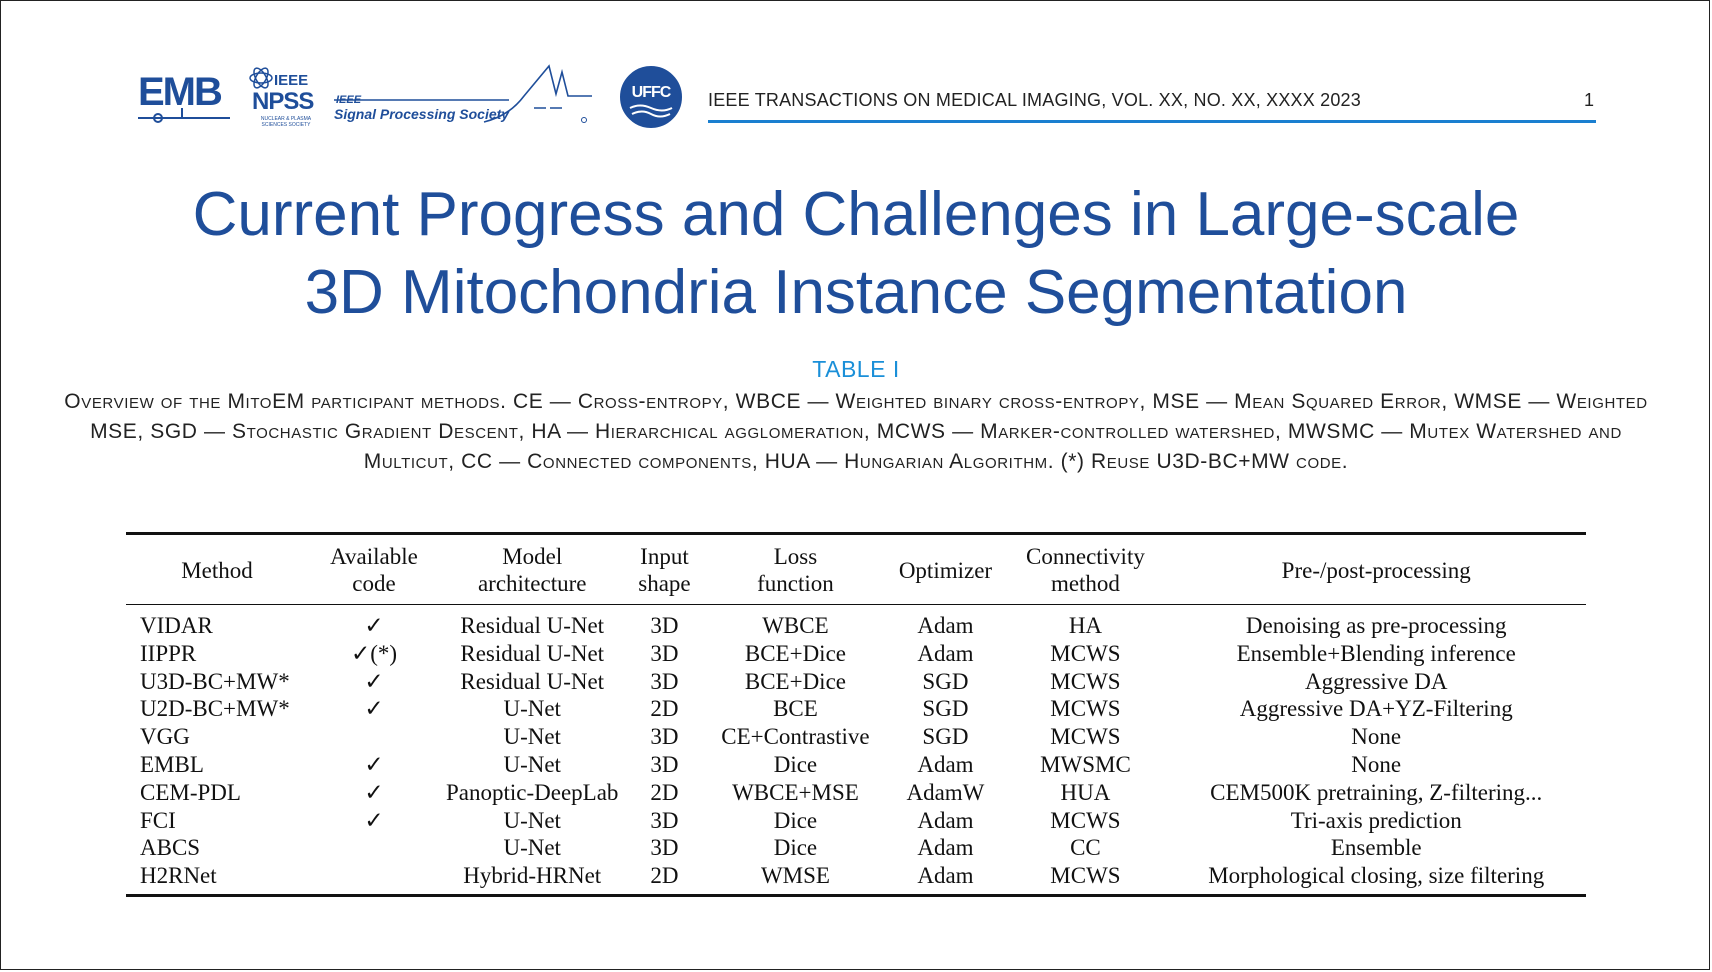  Describe the element at coordinates (463, 93) in the screenshot. I see `signal-wave-icon` at that location.